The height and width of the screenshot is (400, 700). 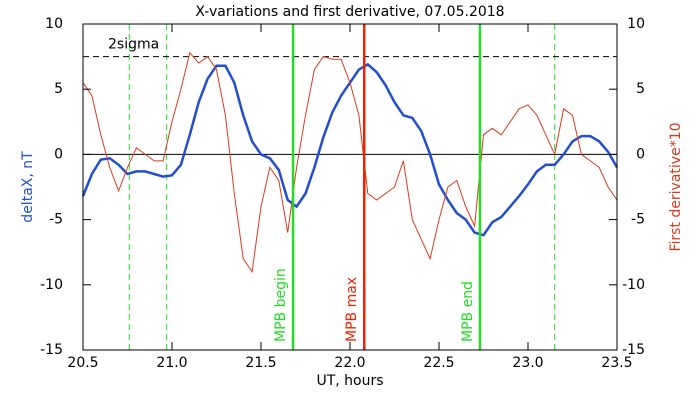 What do you see at coordinates (58, 89) in the screenshot?
I see `y-tick-label: 5` at bounding box center [58, 89].